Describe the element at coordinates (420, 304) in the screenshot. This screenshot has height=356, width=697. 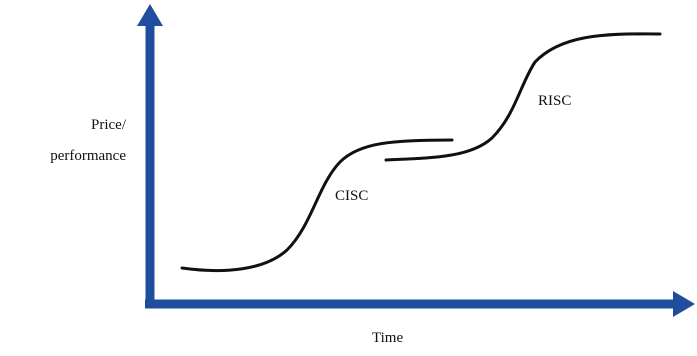
I see `x-axis` at that location.